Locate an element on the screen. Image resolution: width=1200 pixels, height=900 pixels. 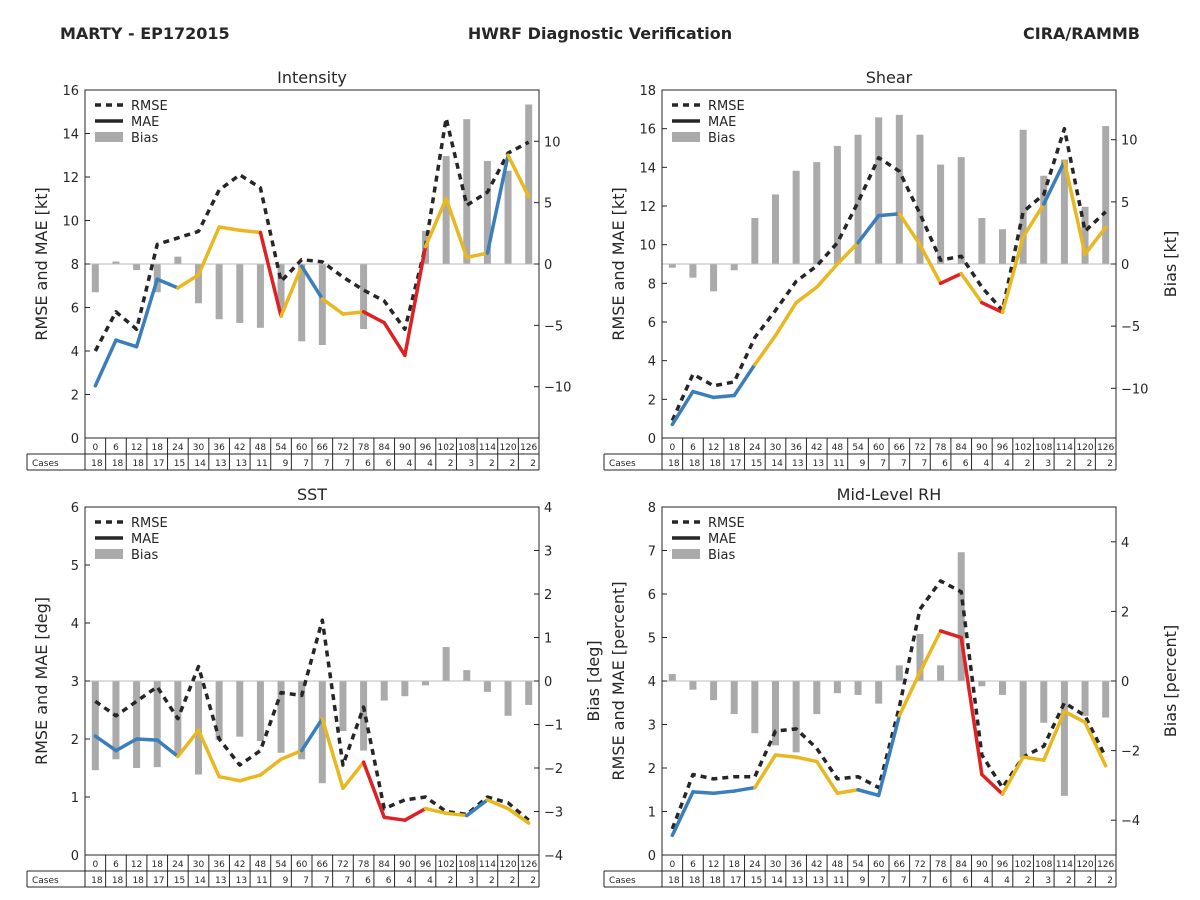
y-right-tick-label: 10 is located at coordinates (1129, 141).